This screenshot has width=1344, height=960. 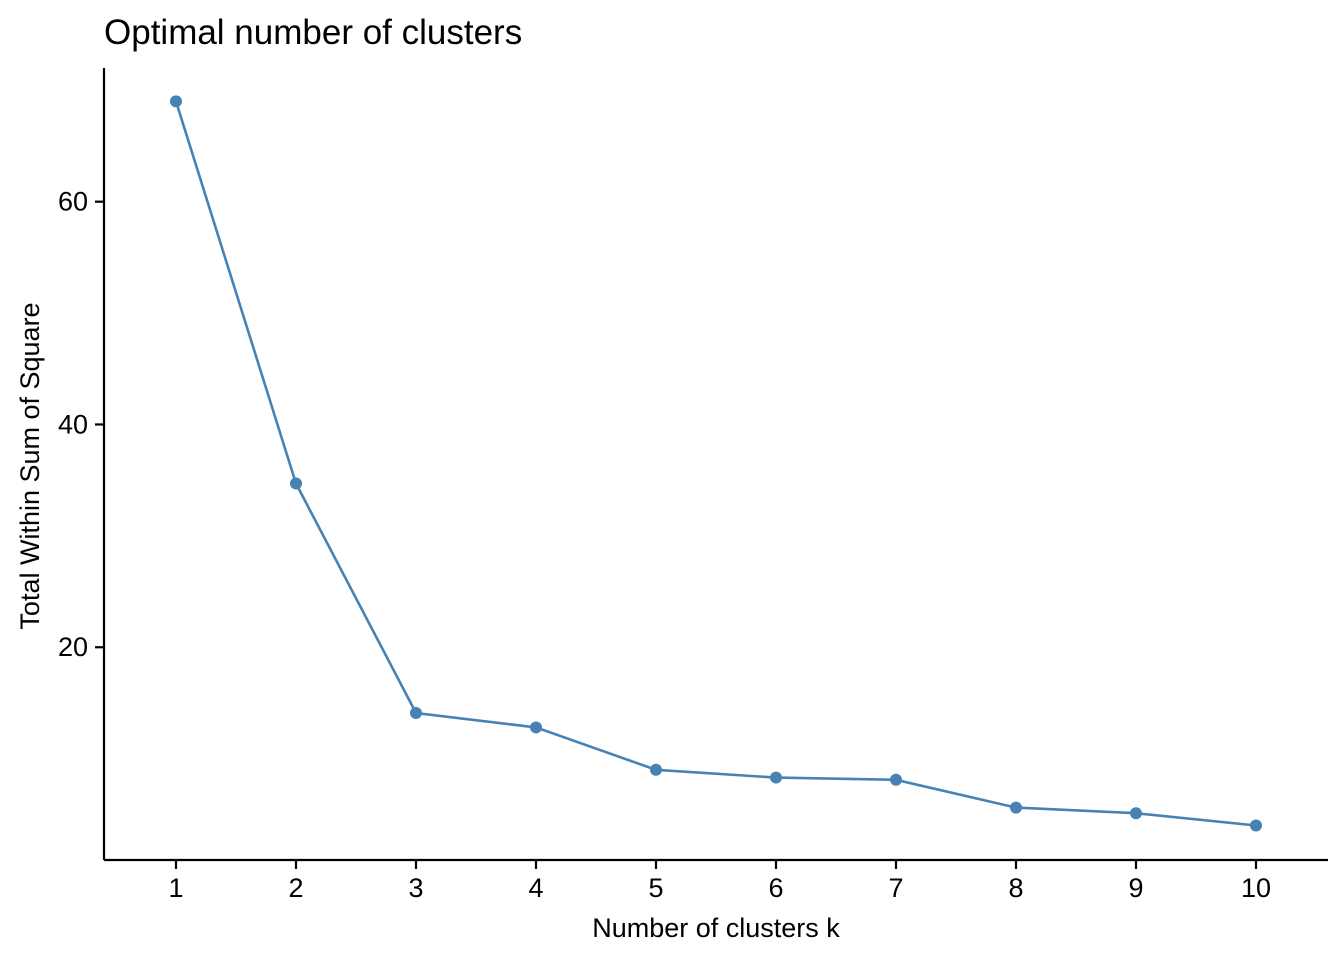 What do you see at coordinates (82, 464) in the screenshot?
I see `y-axis: 20 40 60` at bounding box center [82, 464].